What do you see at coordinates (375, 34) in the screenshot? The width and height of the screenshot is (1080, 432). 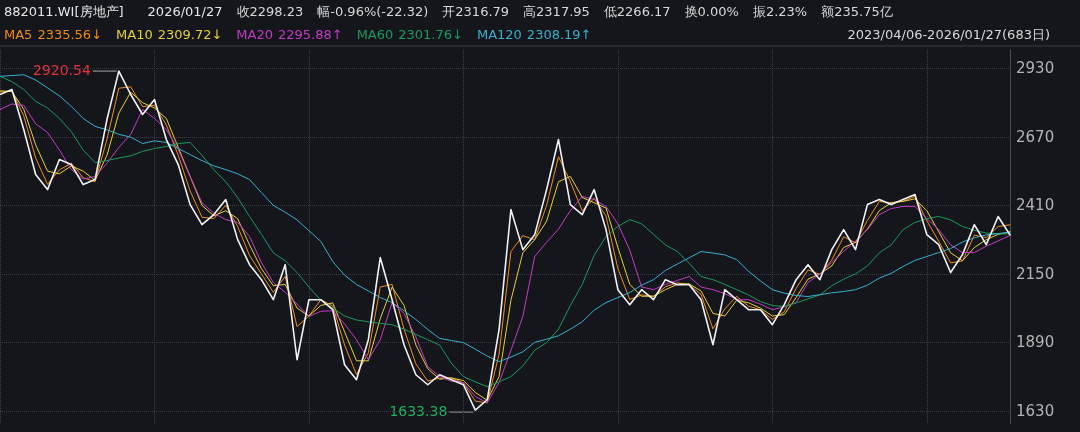 I see `text: MA60` at bounding box center [375, 34].